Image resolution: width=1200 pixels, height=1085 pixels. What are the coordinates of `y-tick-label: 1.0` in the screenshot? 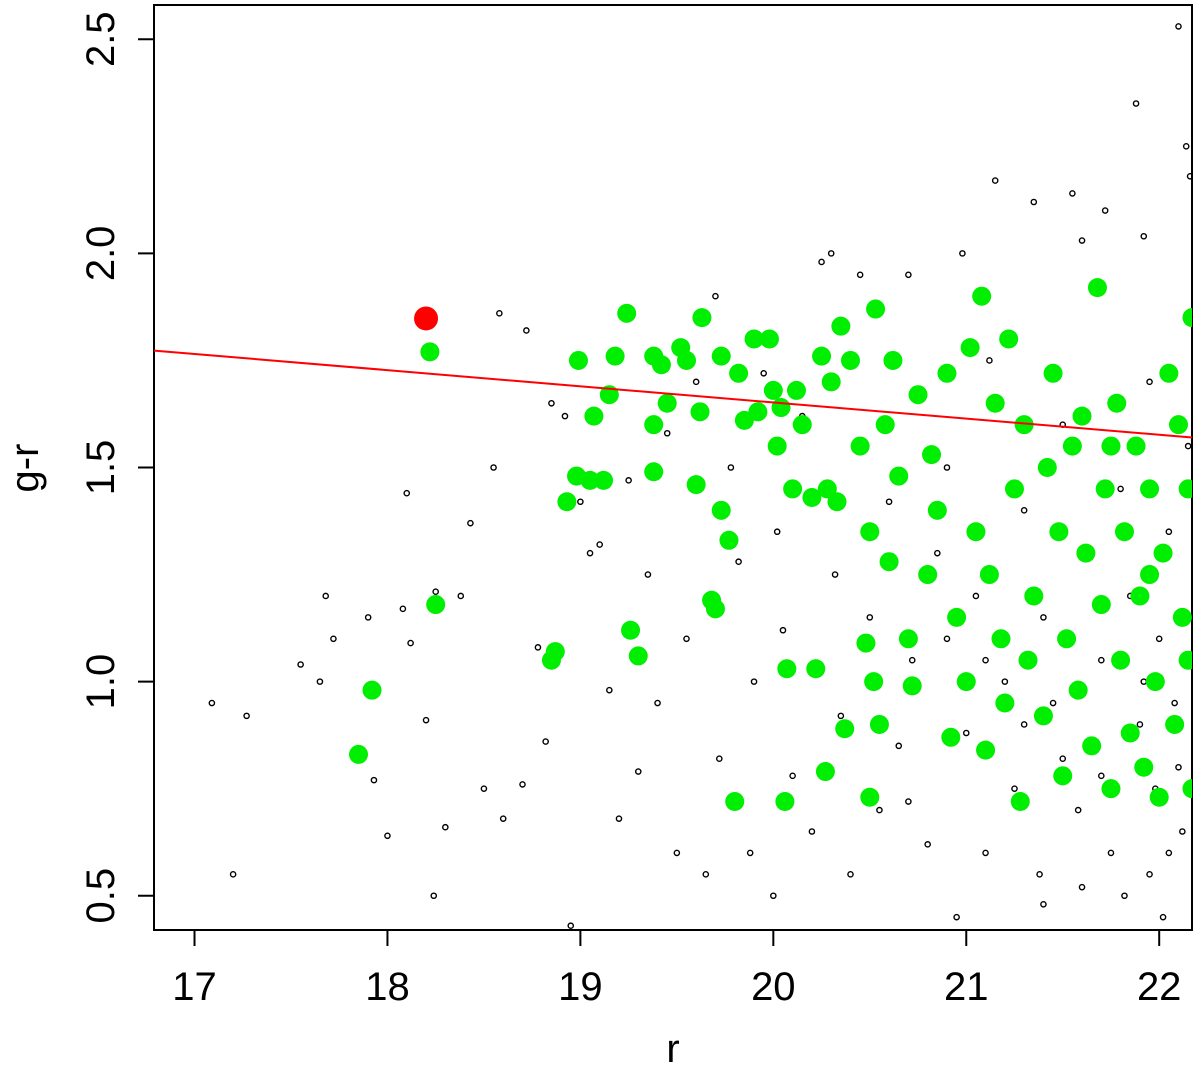 It's located at (101, 682).